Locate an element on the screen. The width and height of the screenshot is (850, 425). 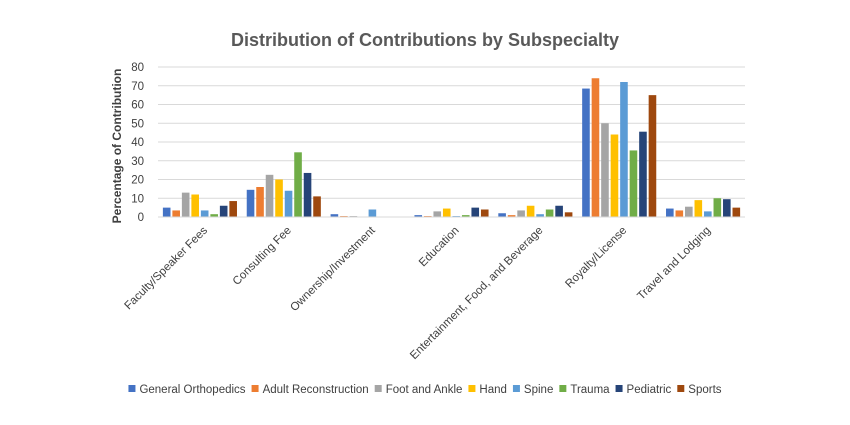
y-tick-label: 40 is located at coordinates (137, 143).